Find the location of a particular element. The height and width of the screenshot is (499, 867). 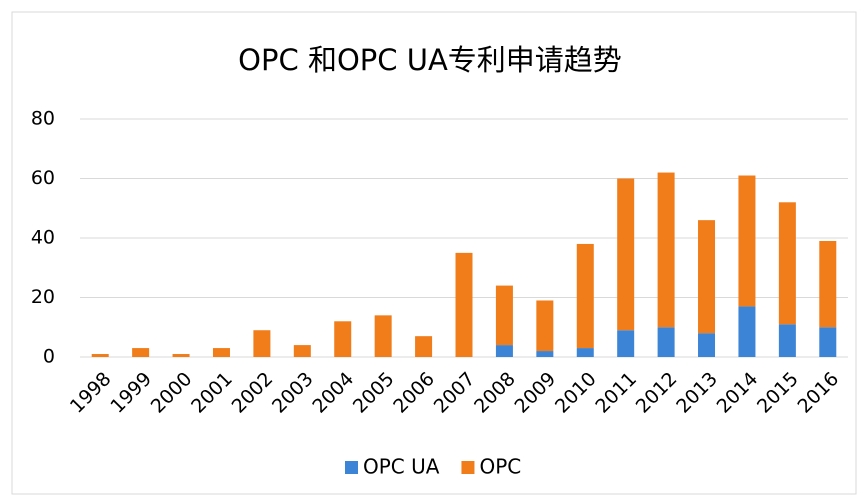

y-tick-label: 0 is located at coordinates (49, 357).